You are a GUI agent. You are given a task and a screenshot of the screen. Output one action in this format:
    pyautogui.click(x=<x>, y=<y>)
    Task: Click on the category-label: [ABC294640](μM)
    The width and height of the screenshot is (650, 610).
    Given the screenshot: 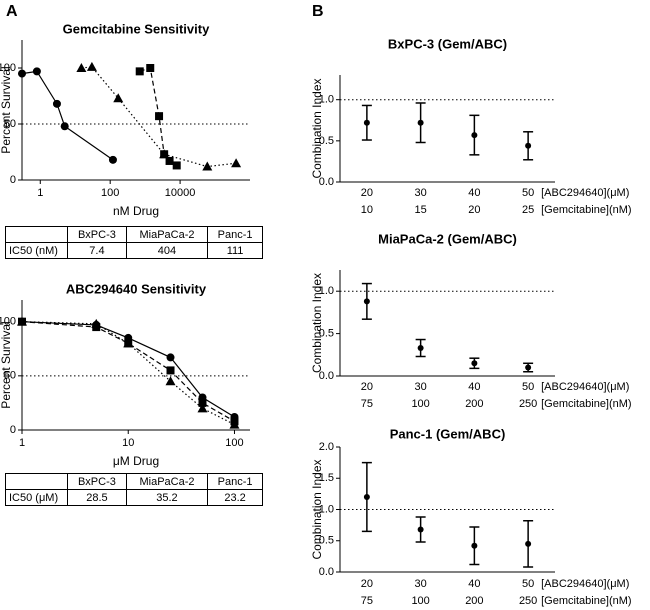 What is the action you would take?
    pyautogui.click(x=585, y=193)
    